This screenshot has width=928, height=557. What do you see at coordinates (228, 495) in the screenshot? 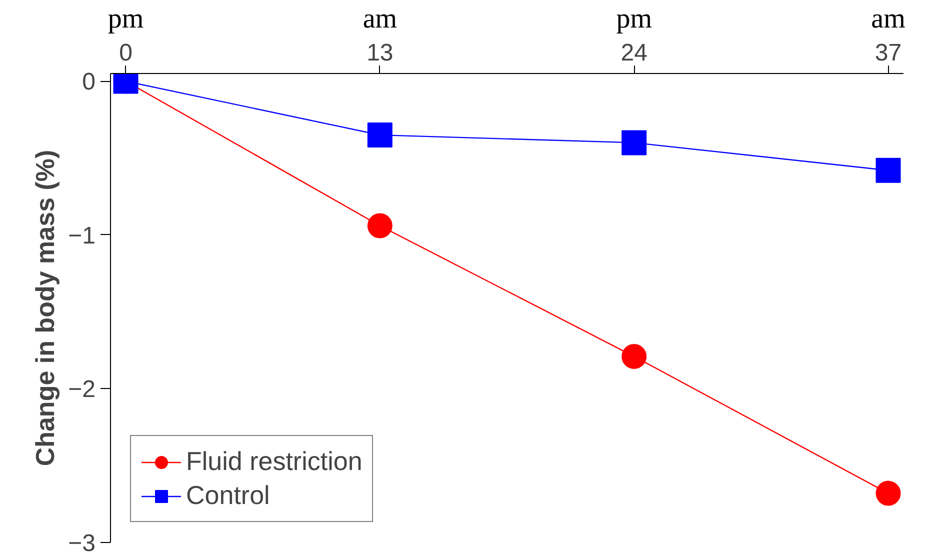
I see `legend-label: Control` at bounding box center [228, 495].